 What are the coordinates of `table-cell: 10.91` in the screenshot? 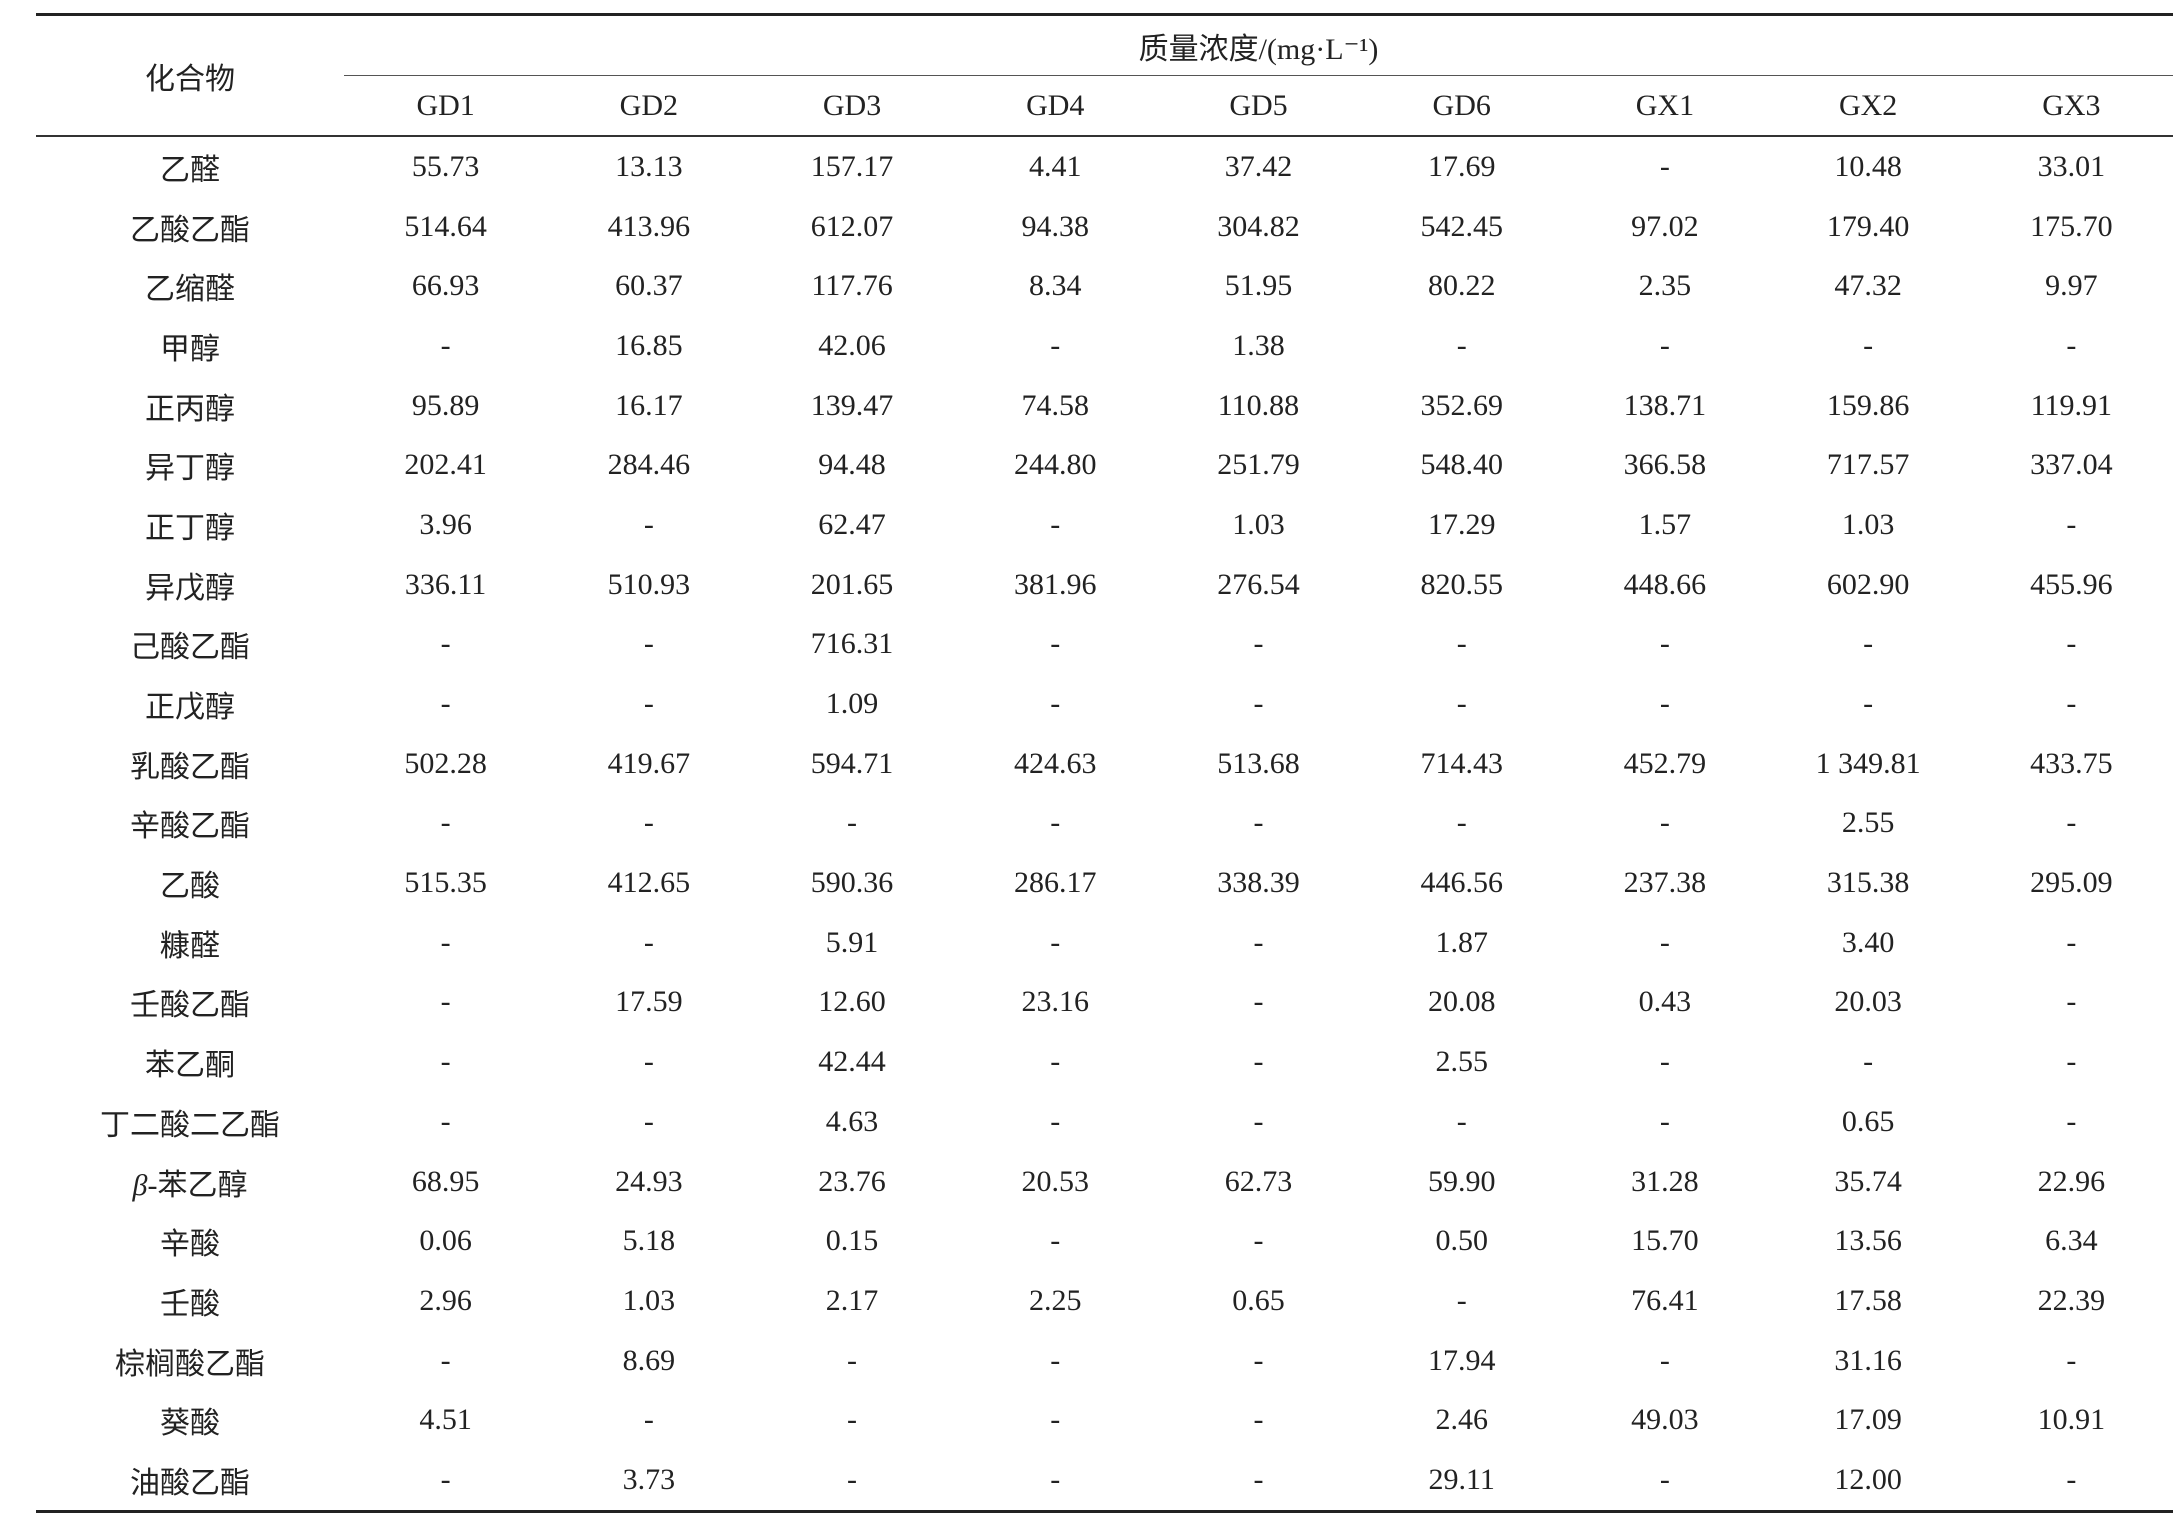 It's located at (2071, 1420).